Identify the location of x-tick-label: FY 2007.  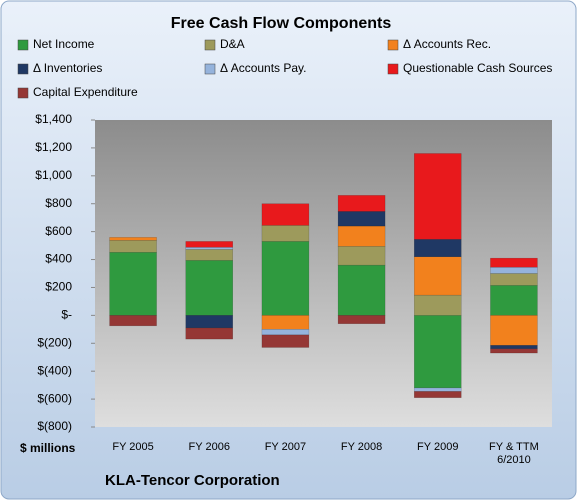
(285, 447).